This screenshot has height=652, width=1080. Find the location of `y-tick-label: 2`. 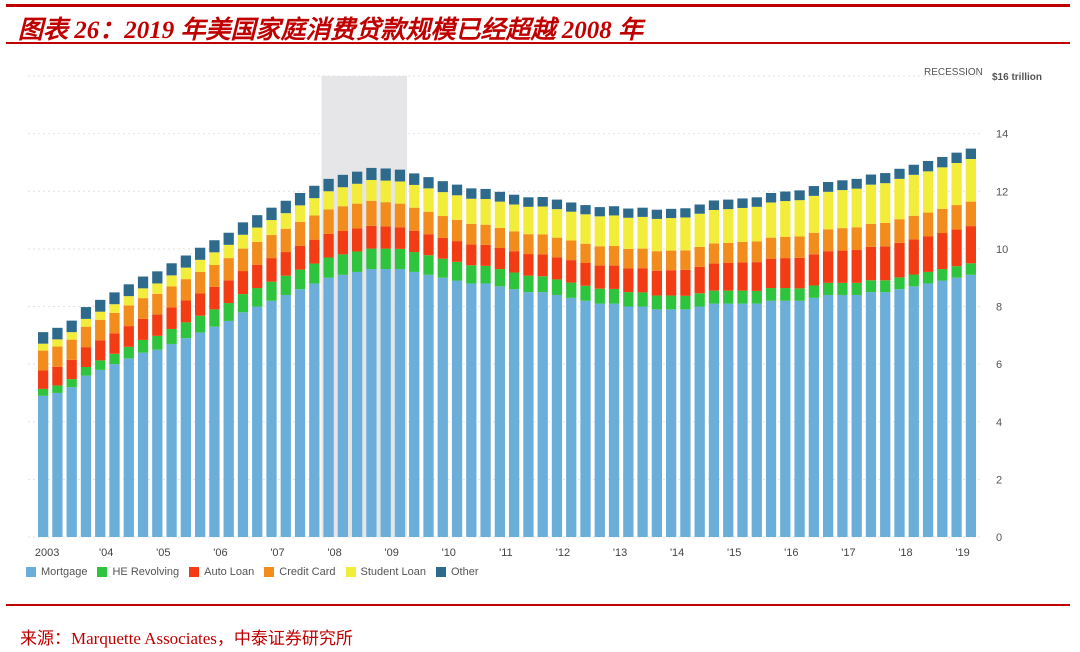

y-tick-label: 2 is located at coordinates (999, 480).